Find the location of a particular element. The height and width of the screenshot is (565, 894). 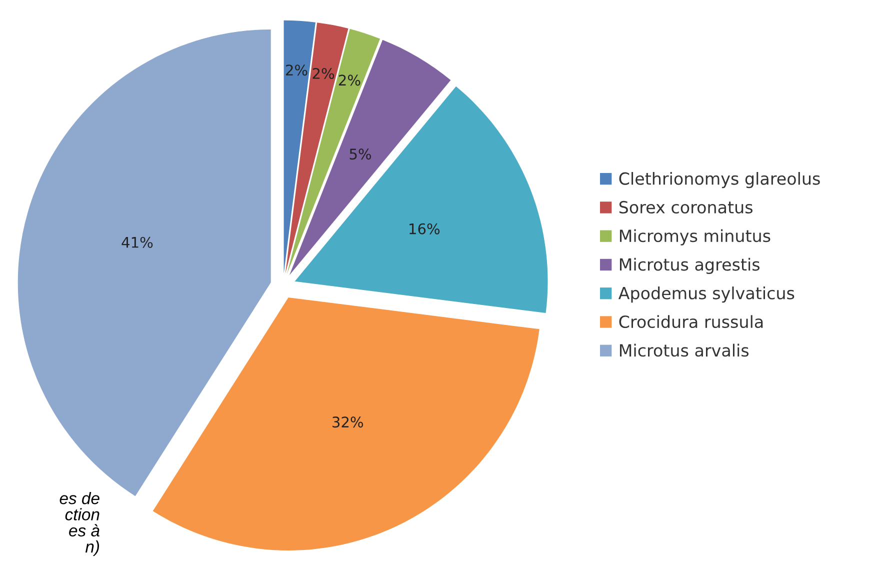

legend-label: Apodemus sylvaticus is located at coordinates (706, 294).